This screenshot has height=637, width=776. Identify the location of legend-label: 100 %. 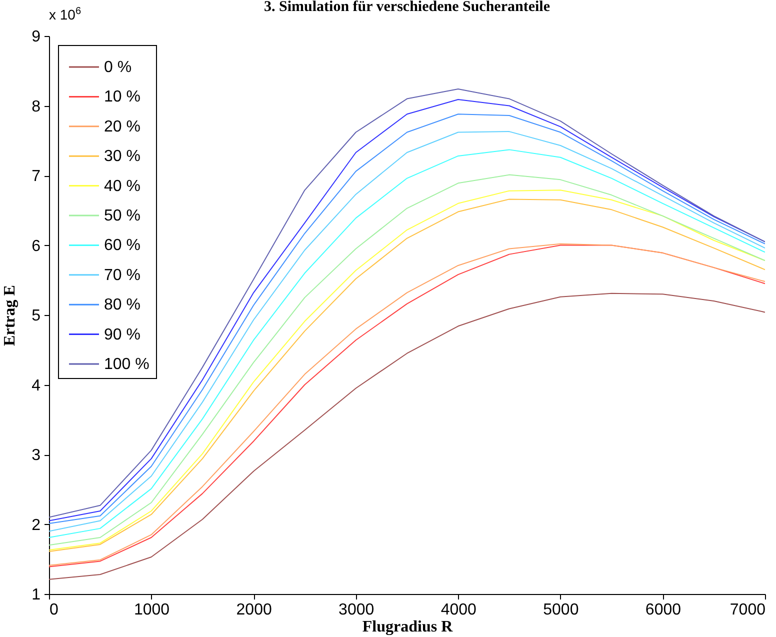
(127, 364).